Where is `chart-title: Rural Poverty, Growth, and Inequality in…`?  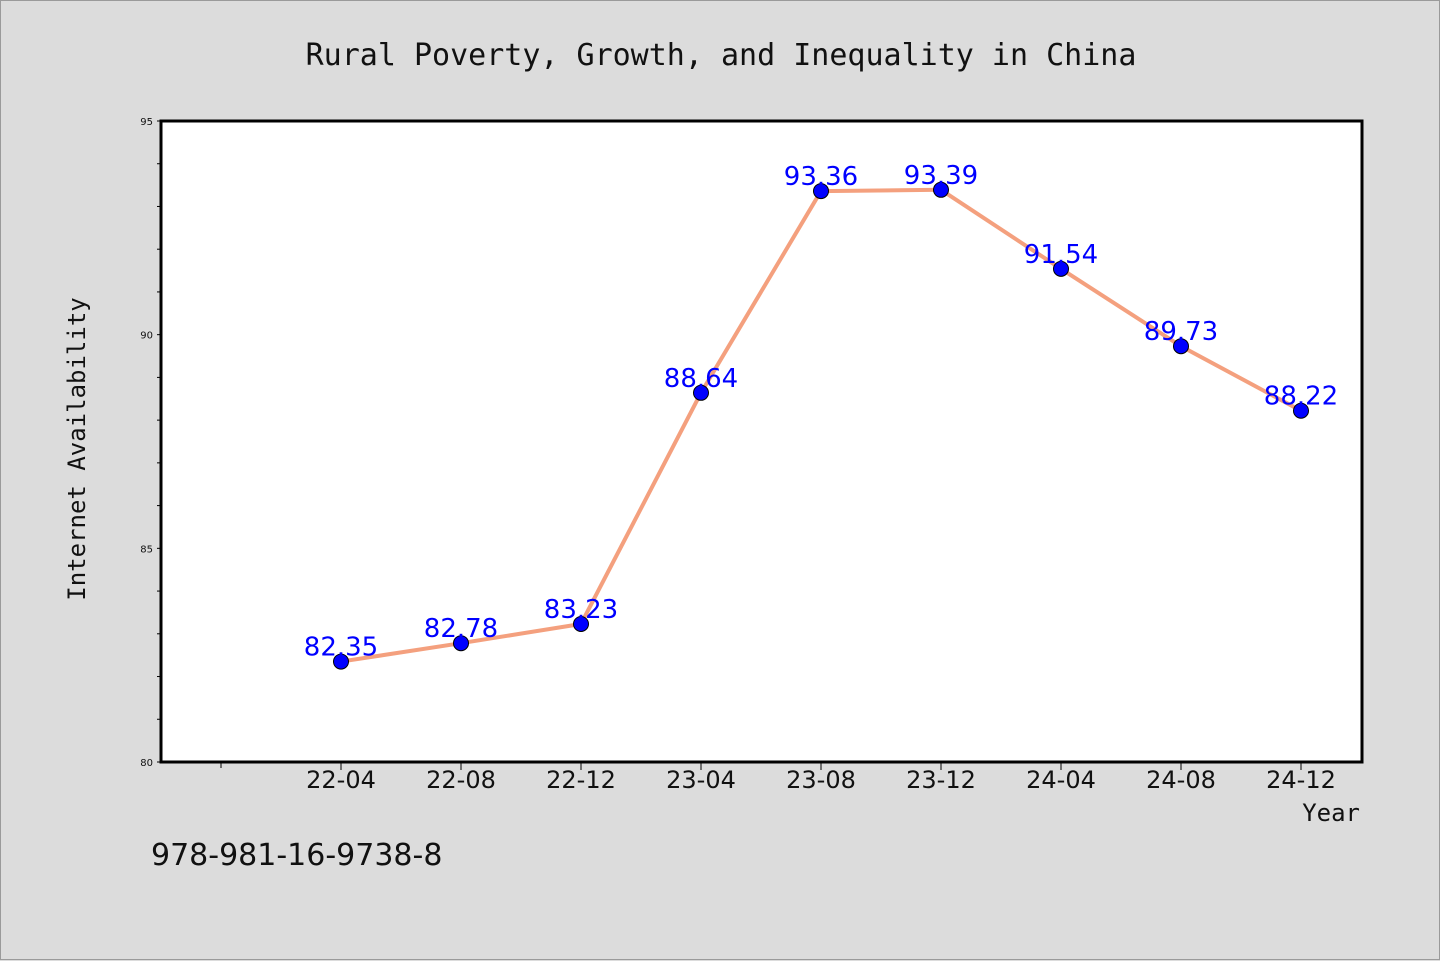
chart-title: Rural Poverty, Growth, and Inequality in… is located at coordinates (721, 55).